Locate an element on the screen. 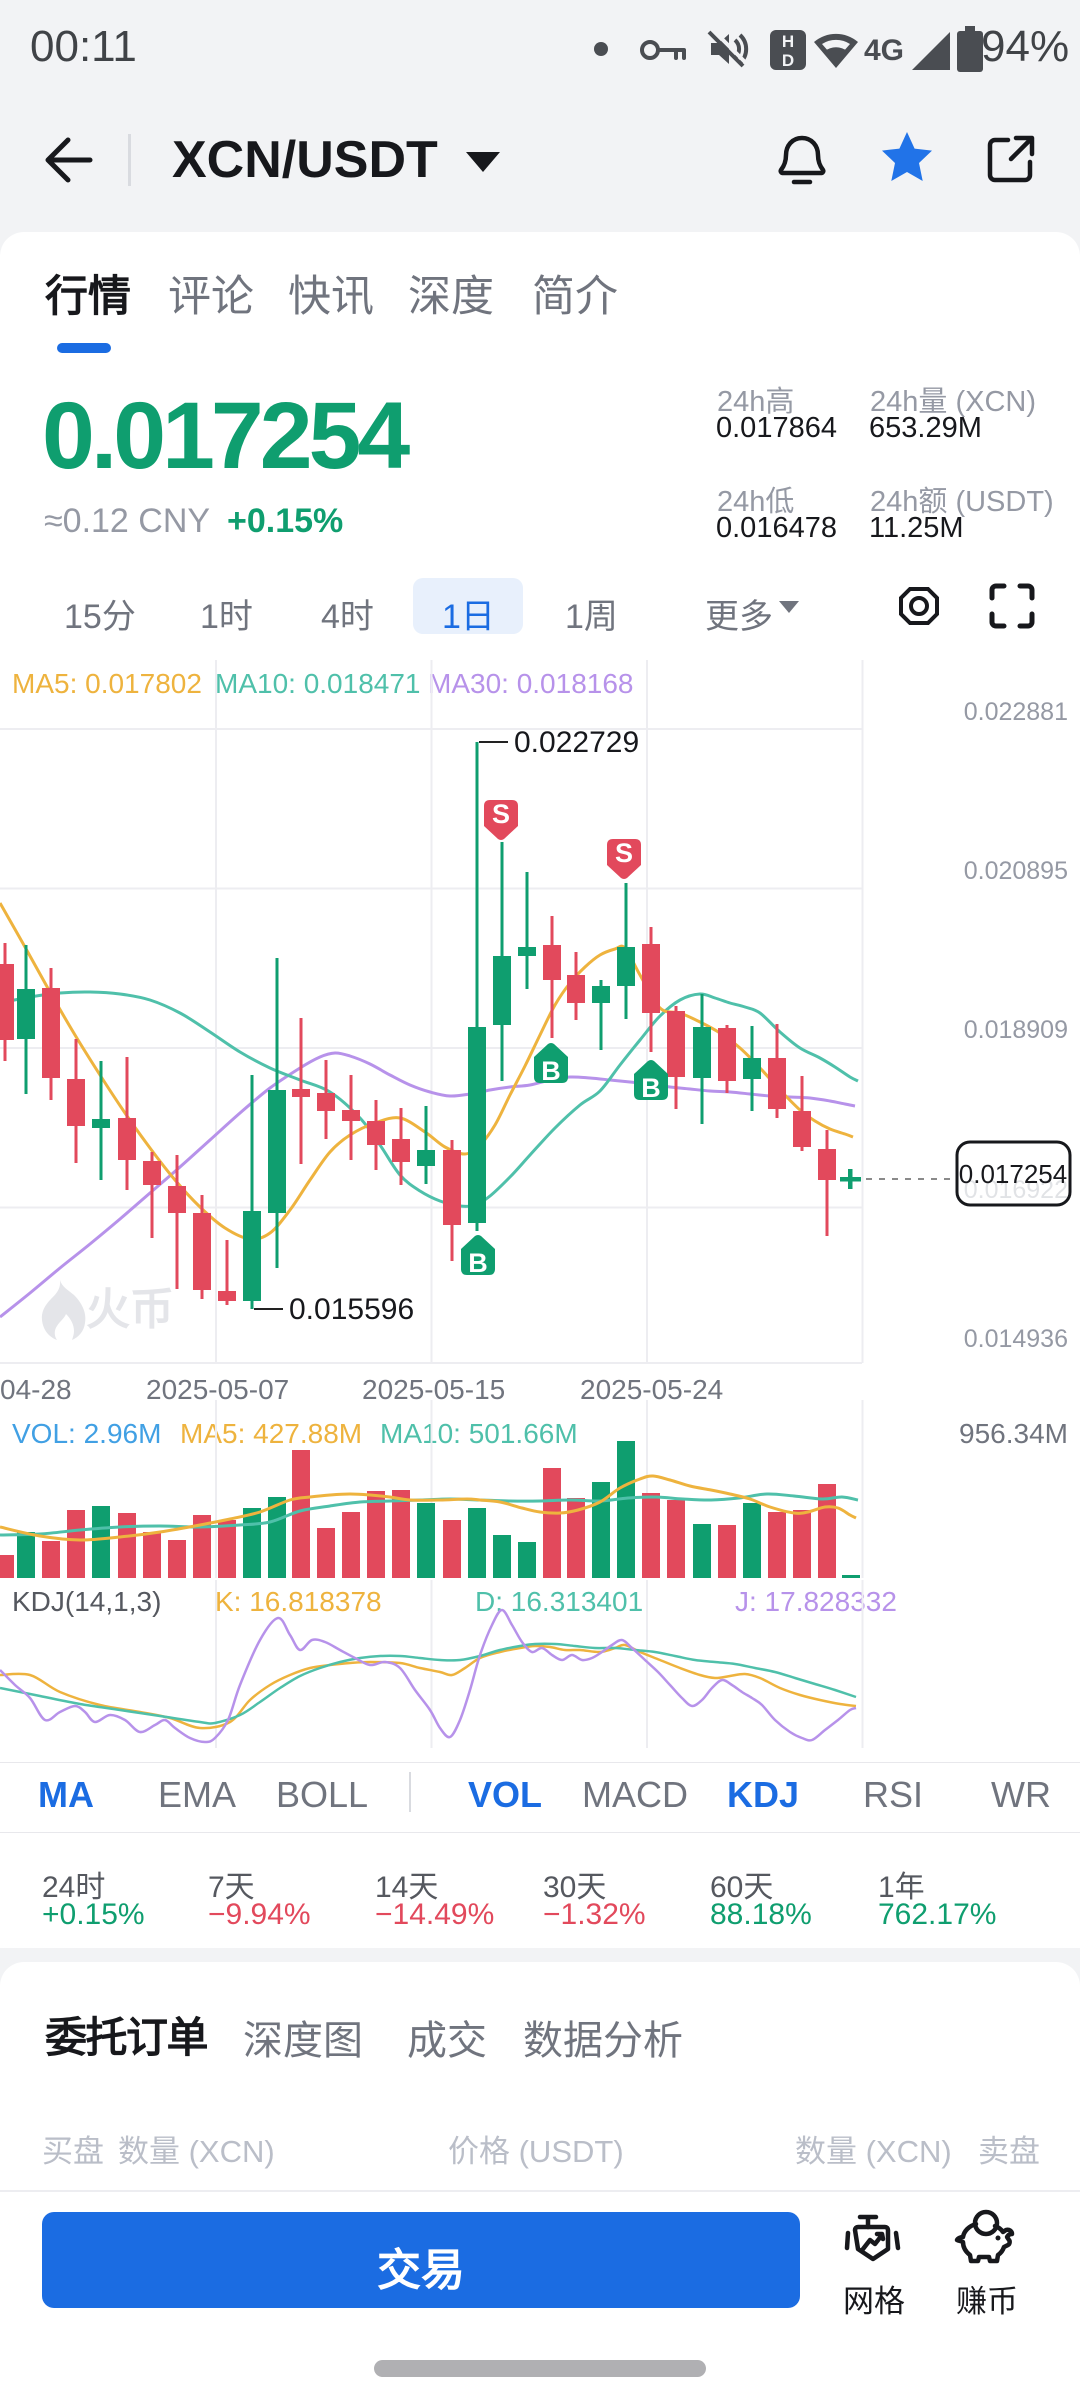 This screenshot has height=2400, width=1080. svg-text: 0.017254 is located at coordinates (1013, 1174).